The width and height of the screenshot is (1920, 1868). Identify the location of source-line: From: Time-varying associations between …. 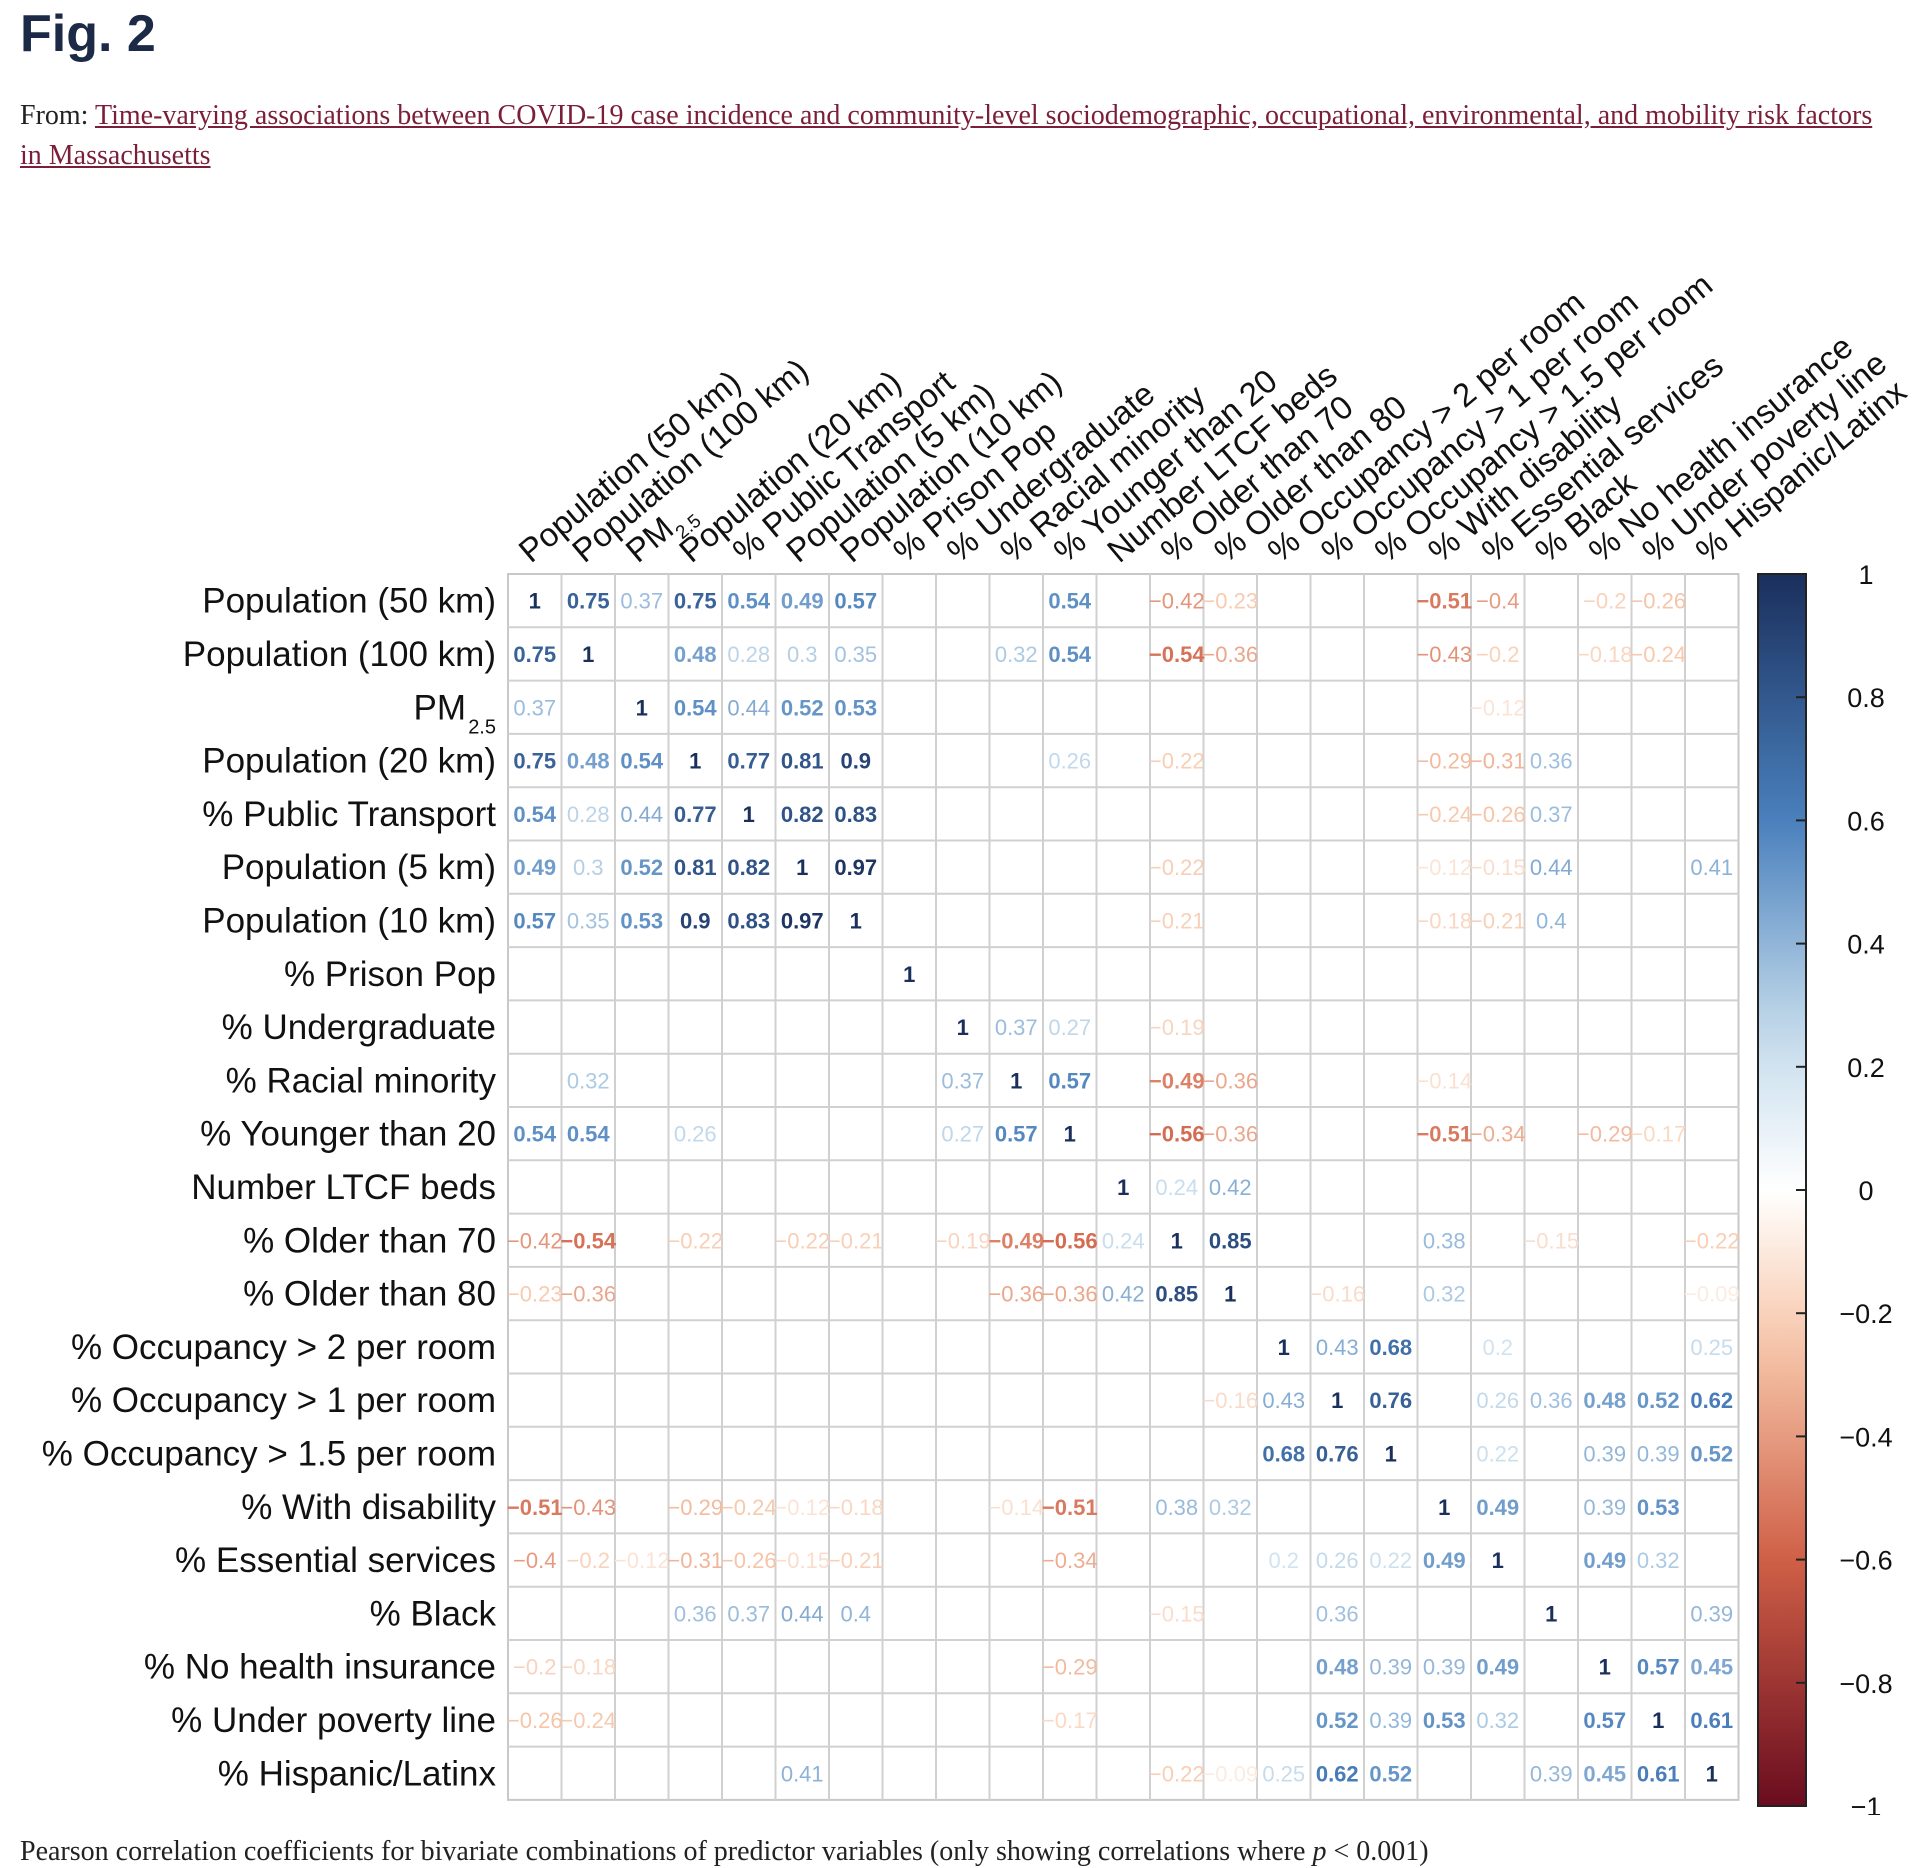
(960, 136).